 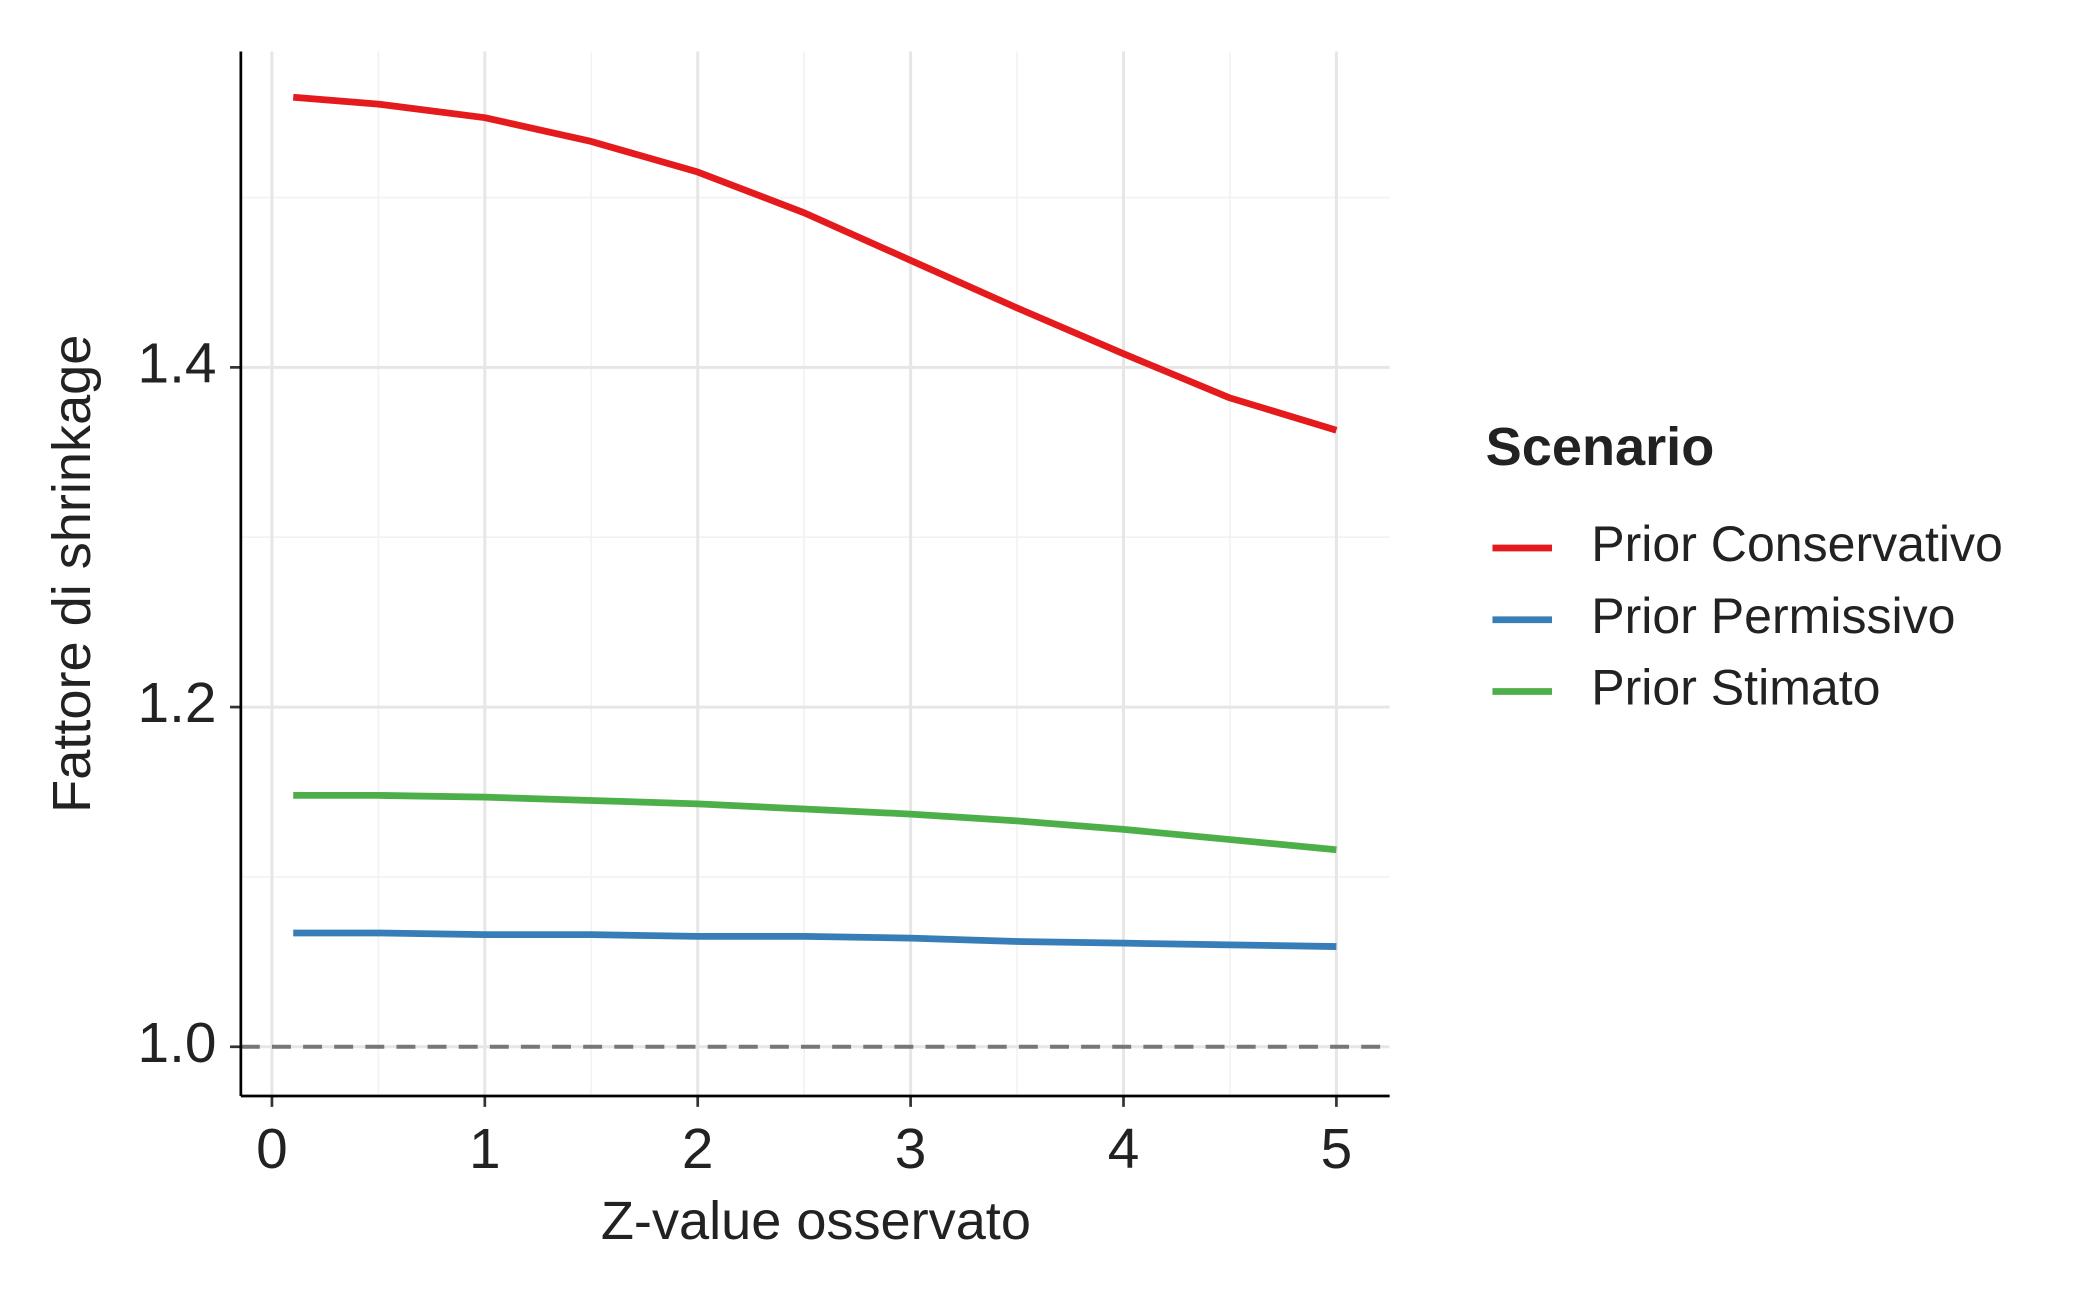 I want to click on legend-label: Prior Stimato, so click(x=1735, y=688).